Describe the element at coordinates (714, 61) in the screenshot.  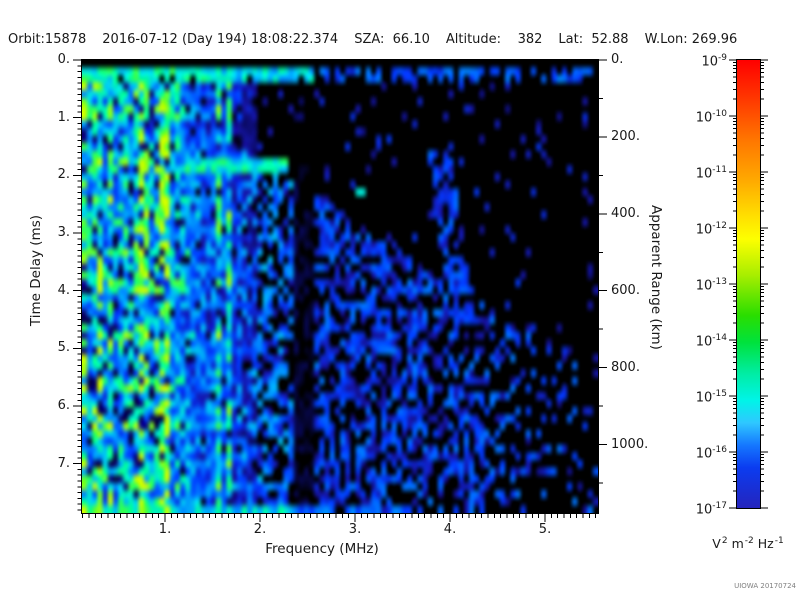
I see `colorbar-tick-label: 10-9` at that location.